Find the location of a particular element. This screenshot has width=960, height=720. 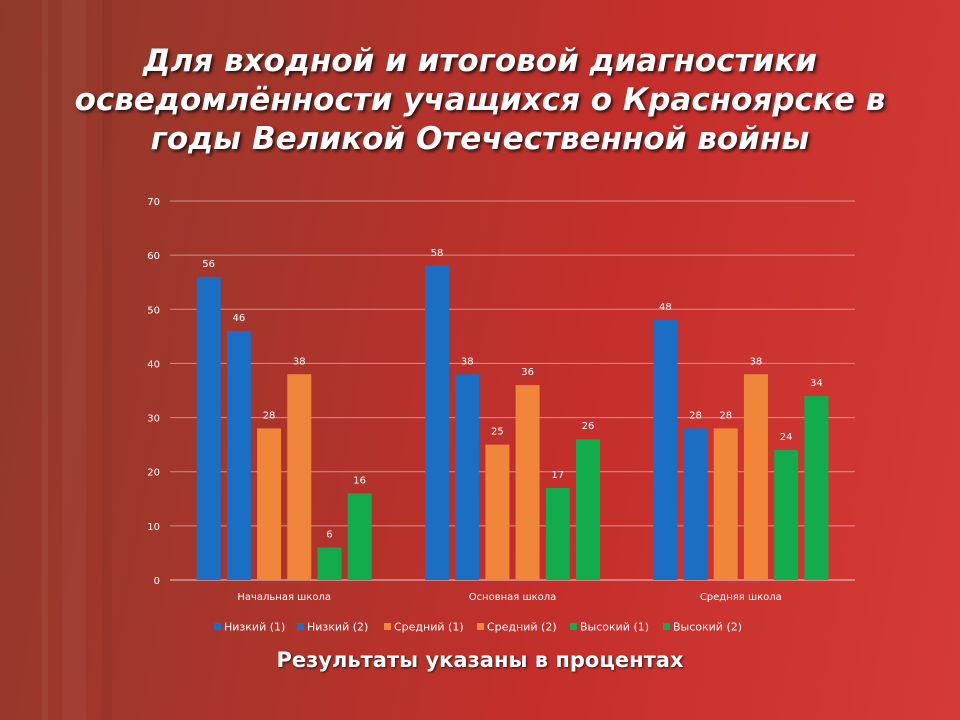

data-label: 24 is located at coordinates (786, 437).